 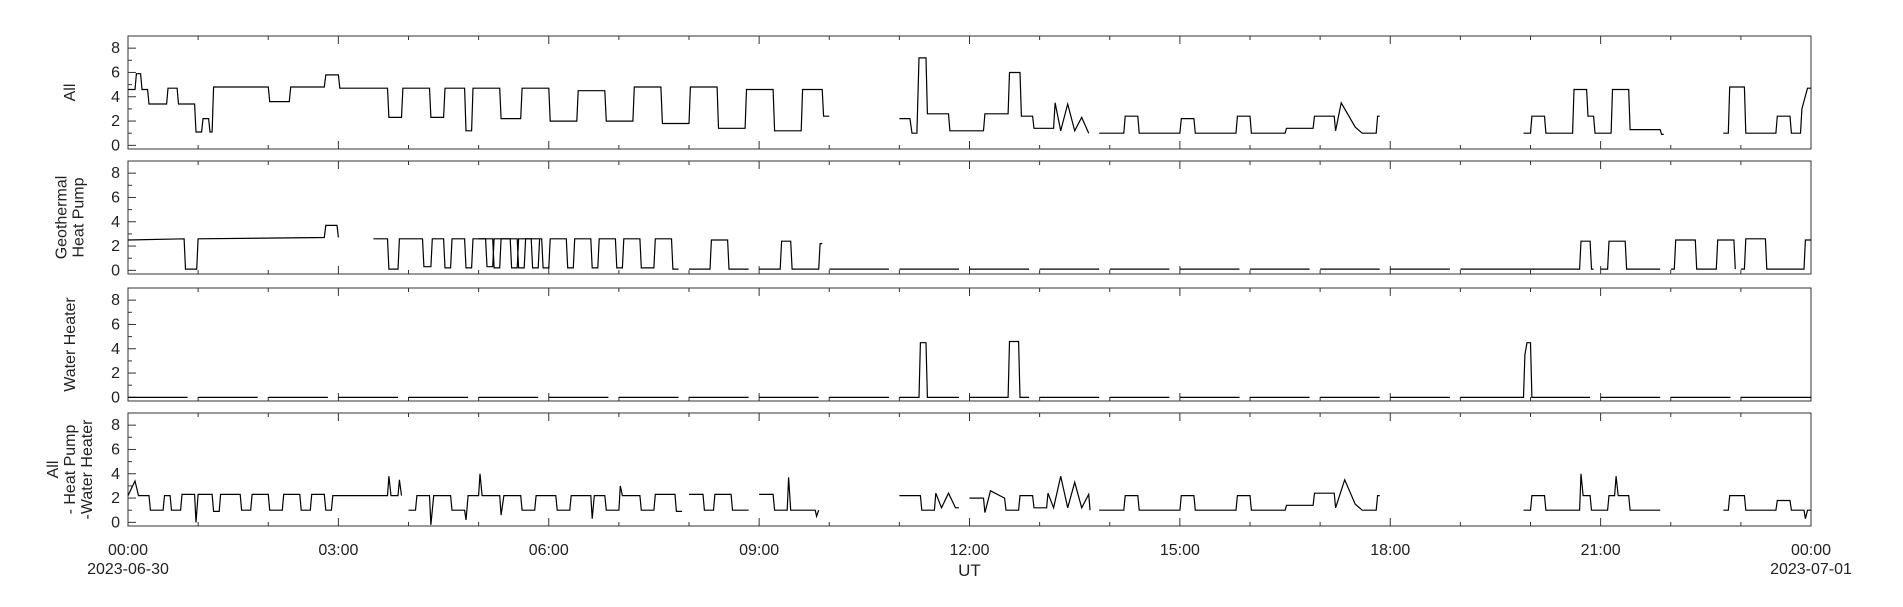 I want to click on x-tick-sublabel: 2023-06-30, so click(x=128, y=569).